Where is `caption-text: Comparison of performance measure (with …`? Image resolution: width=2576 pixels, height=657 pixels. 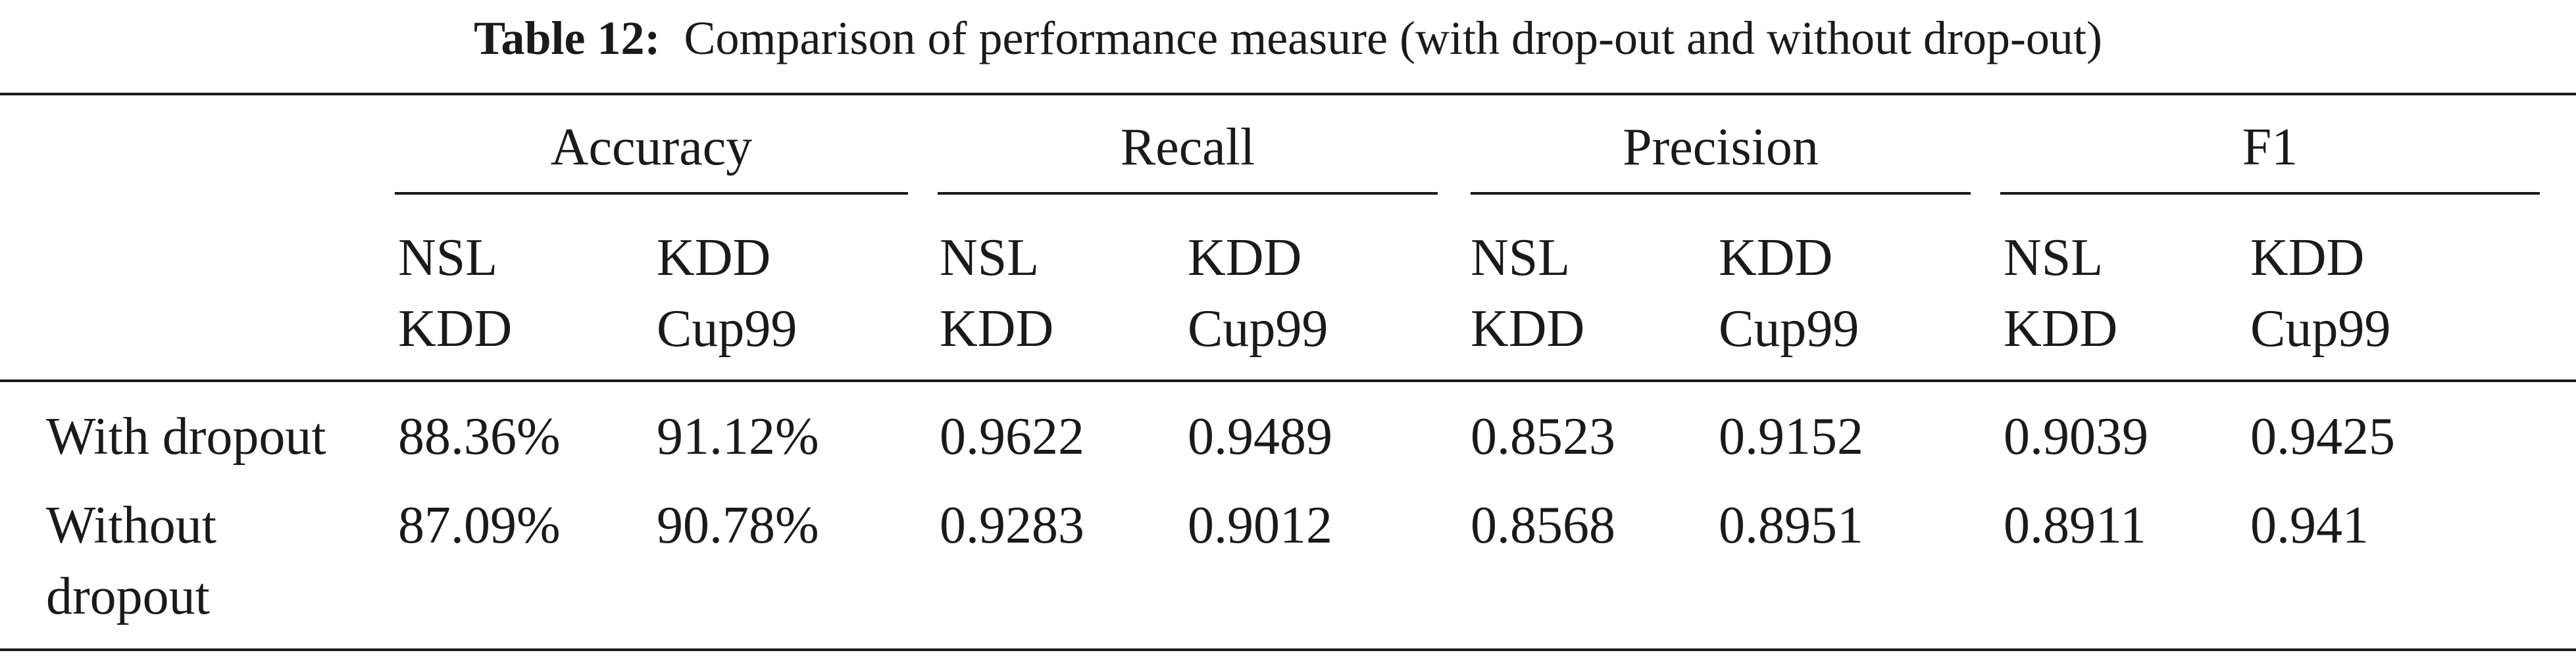
caption-text: Comparison of performance measure (with … is located at coordinates (1393, 38).